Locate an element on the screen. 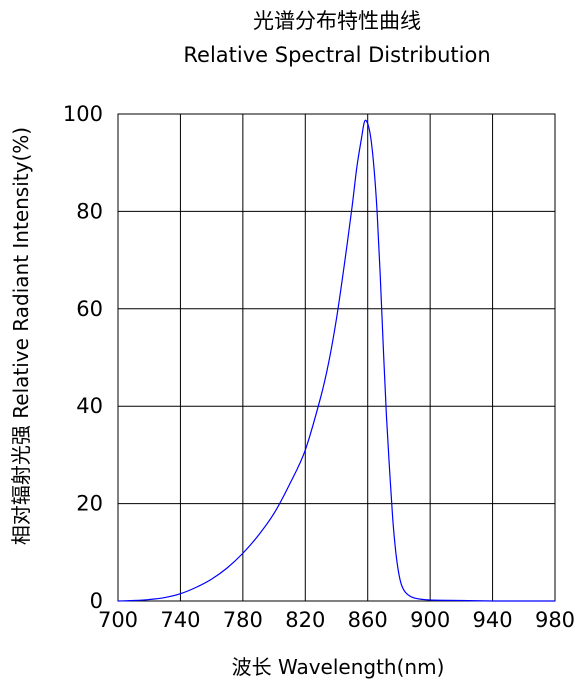 This screenshot has width=588, height=690. x-axis-title: 波长 Wavelength(nm) is located at coordinates (338, 667).